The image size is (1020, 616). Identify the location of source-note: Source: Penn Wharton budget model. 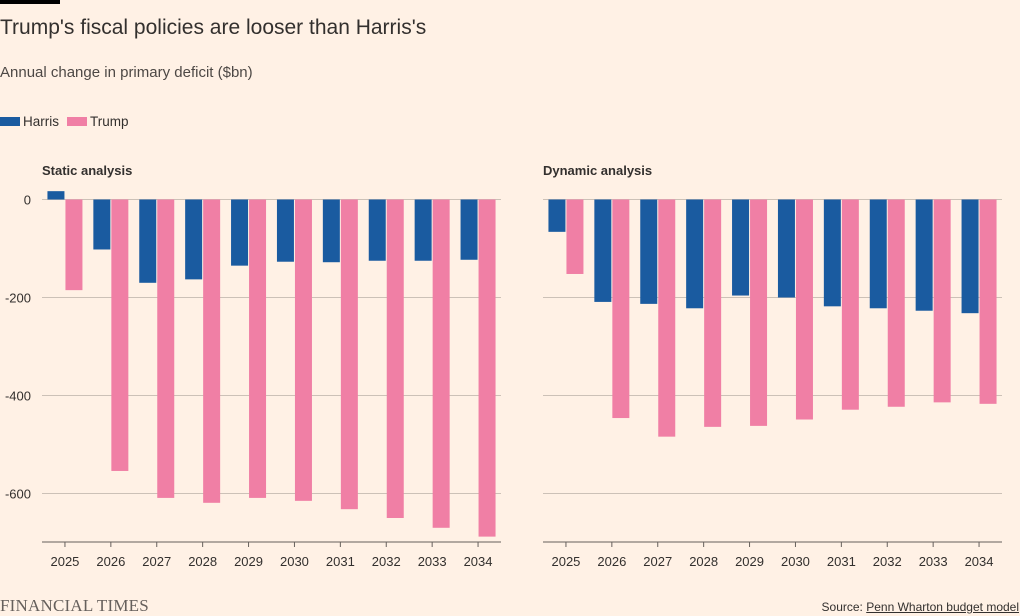
(920, 607).